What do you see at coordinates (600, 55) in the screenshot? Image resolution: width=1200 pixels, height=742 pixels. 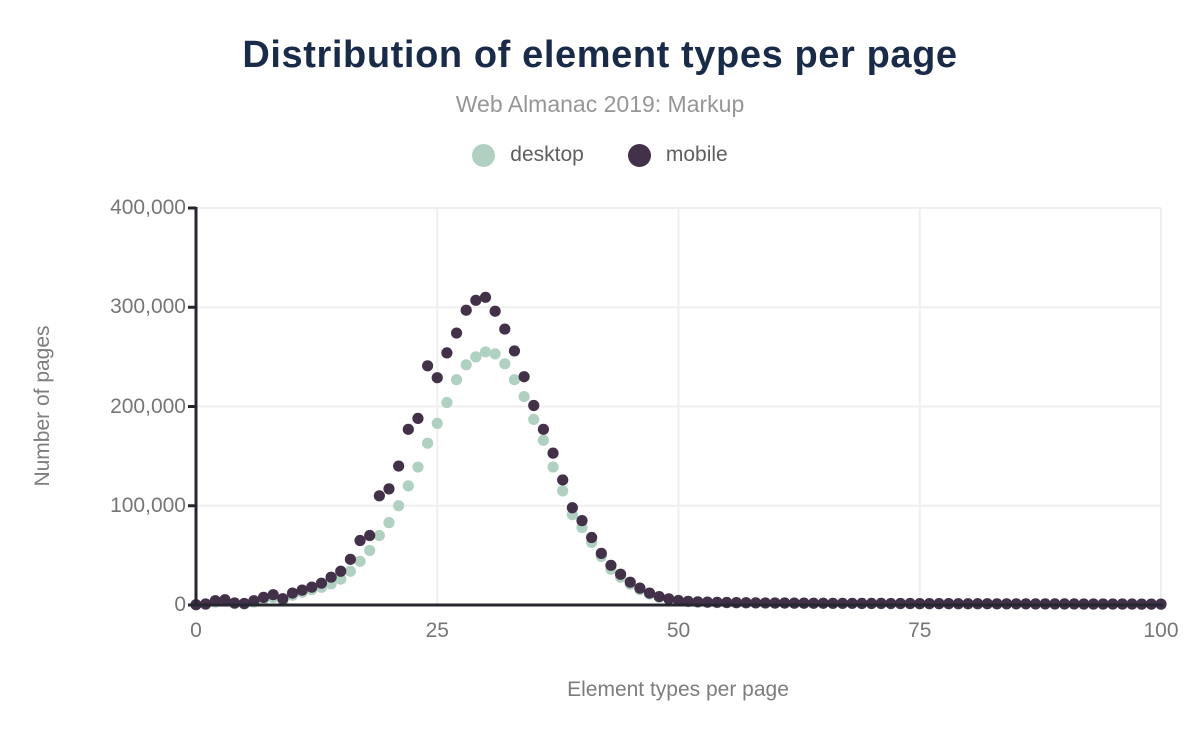 I see `chart-title: Distribution of element types per page` at bounding box center [600, 55].